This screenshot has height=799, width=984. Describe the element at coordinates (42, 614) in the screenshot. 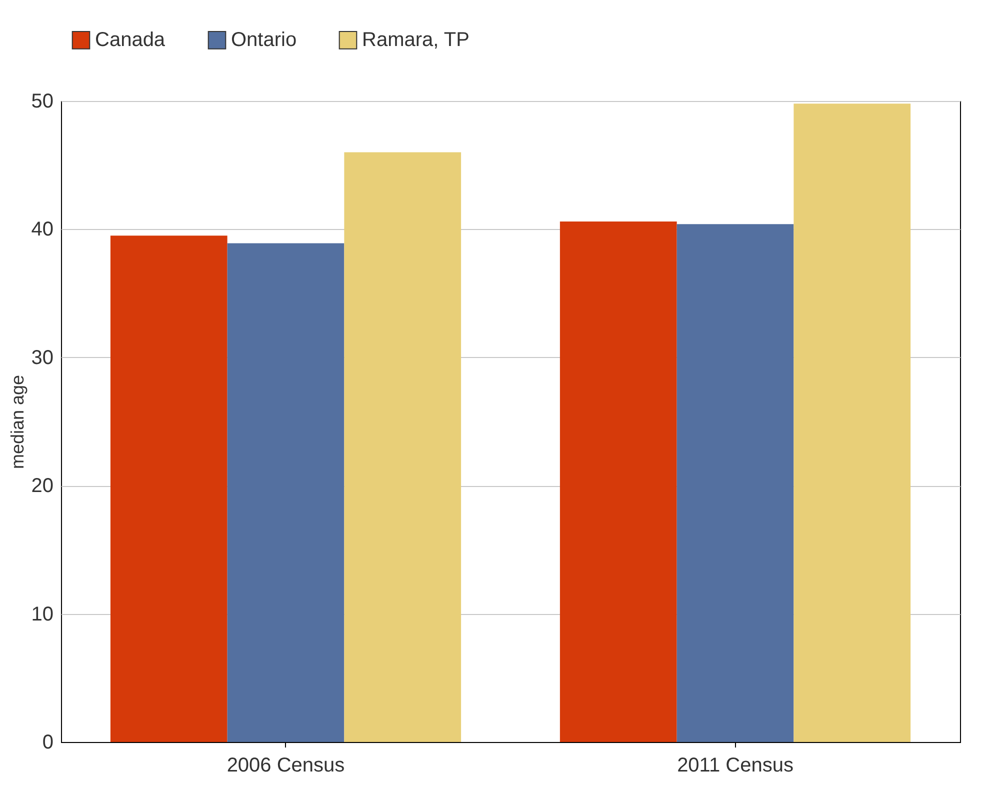

I see `y-tick-label: 10` at that location.